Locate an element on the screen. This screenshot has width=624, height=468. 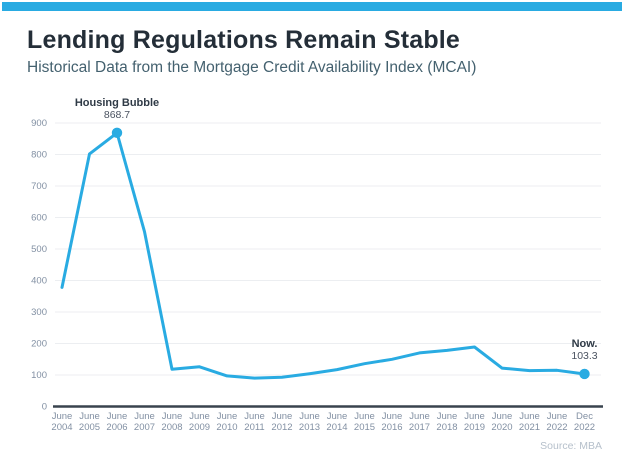
annotation-label: Housing Bubble is located at coordinates (117, 103).